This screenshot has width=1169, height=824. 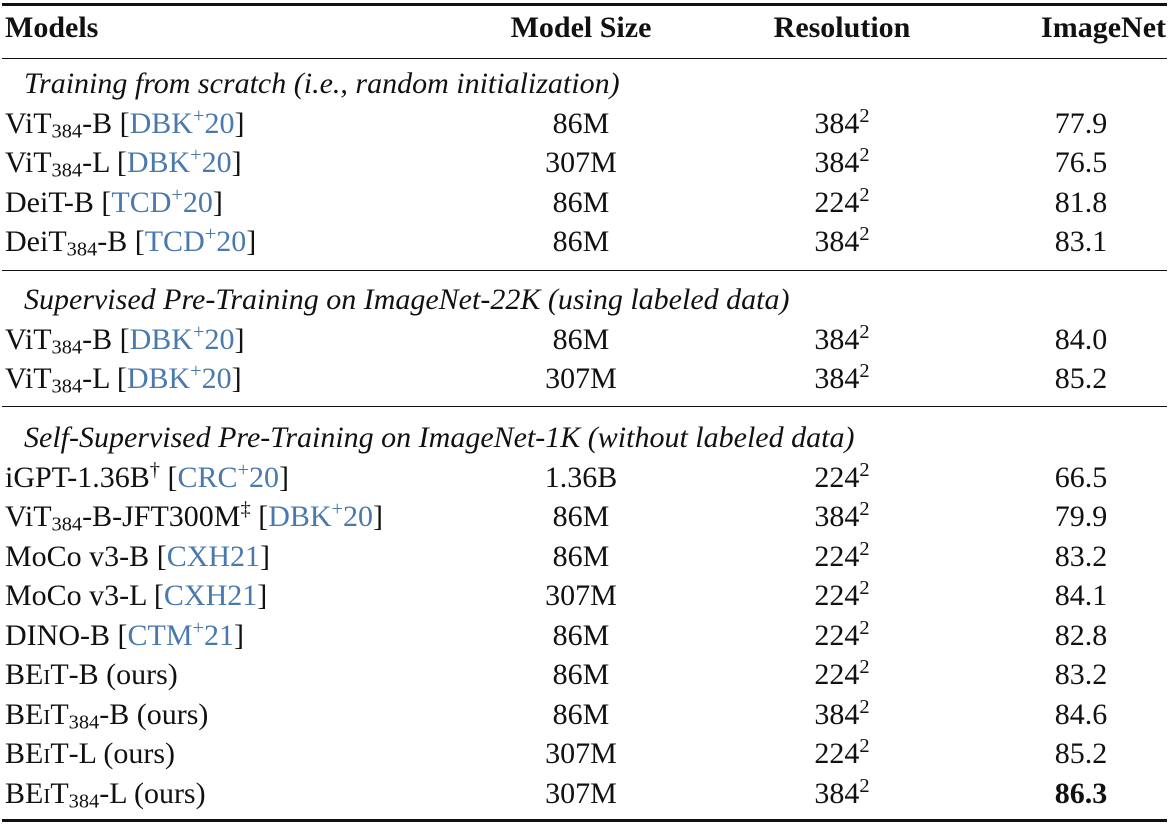 What do you see at coordinates (78, 202) in the screenshot?
I see `model-suffix: -B` at bounding box center [78, 202].